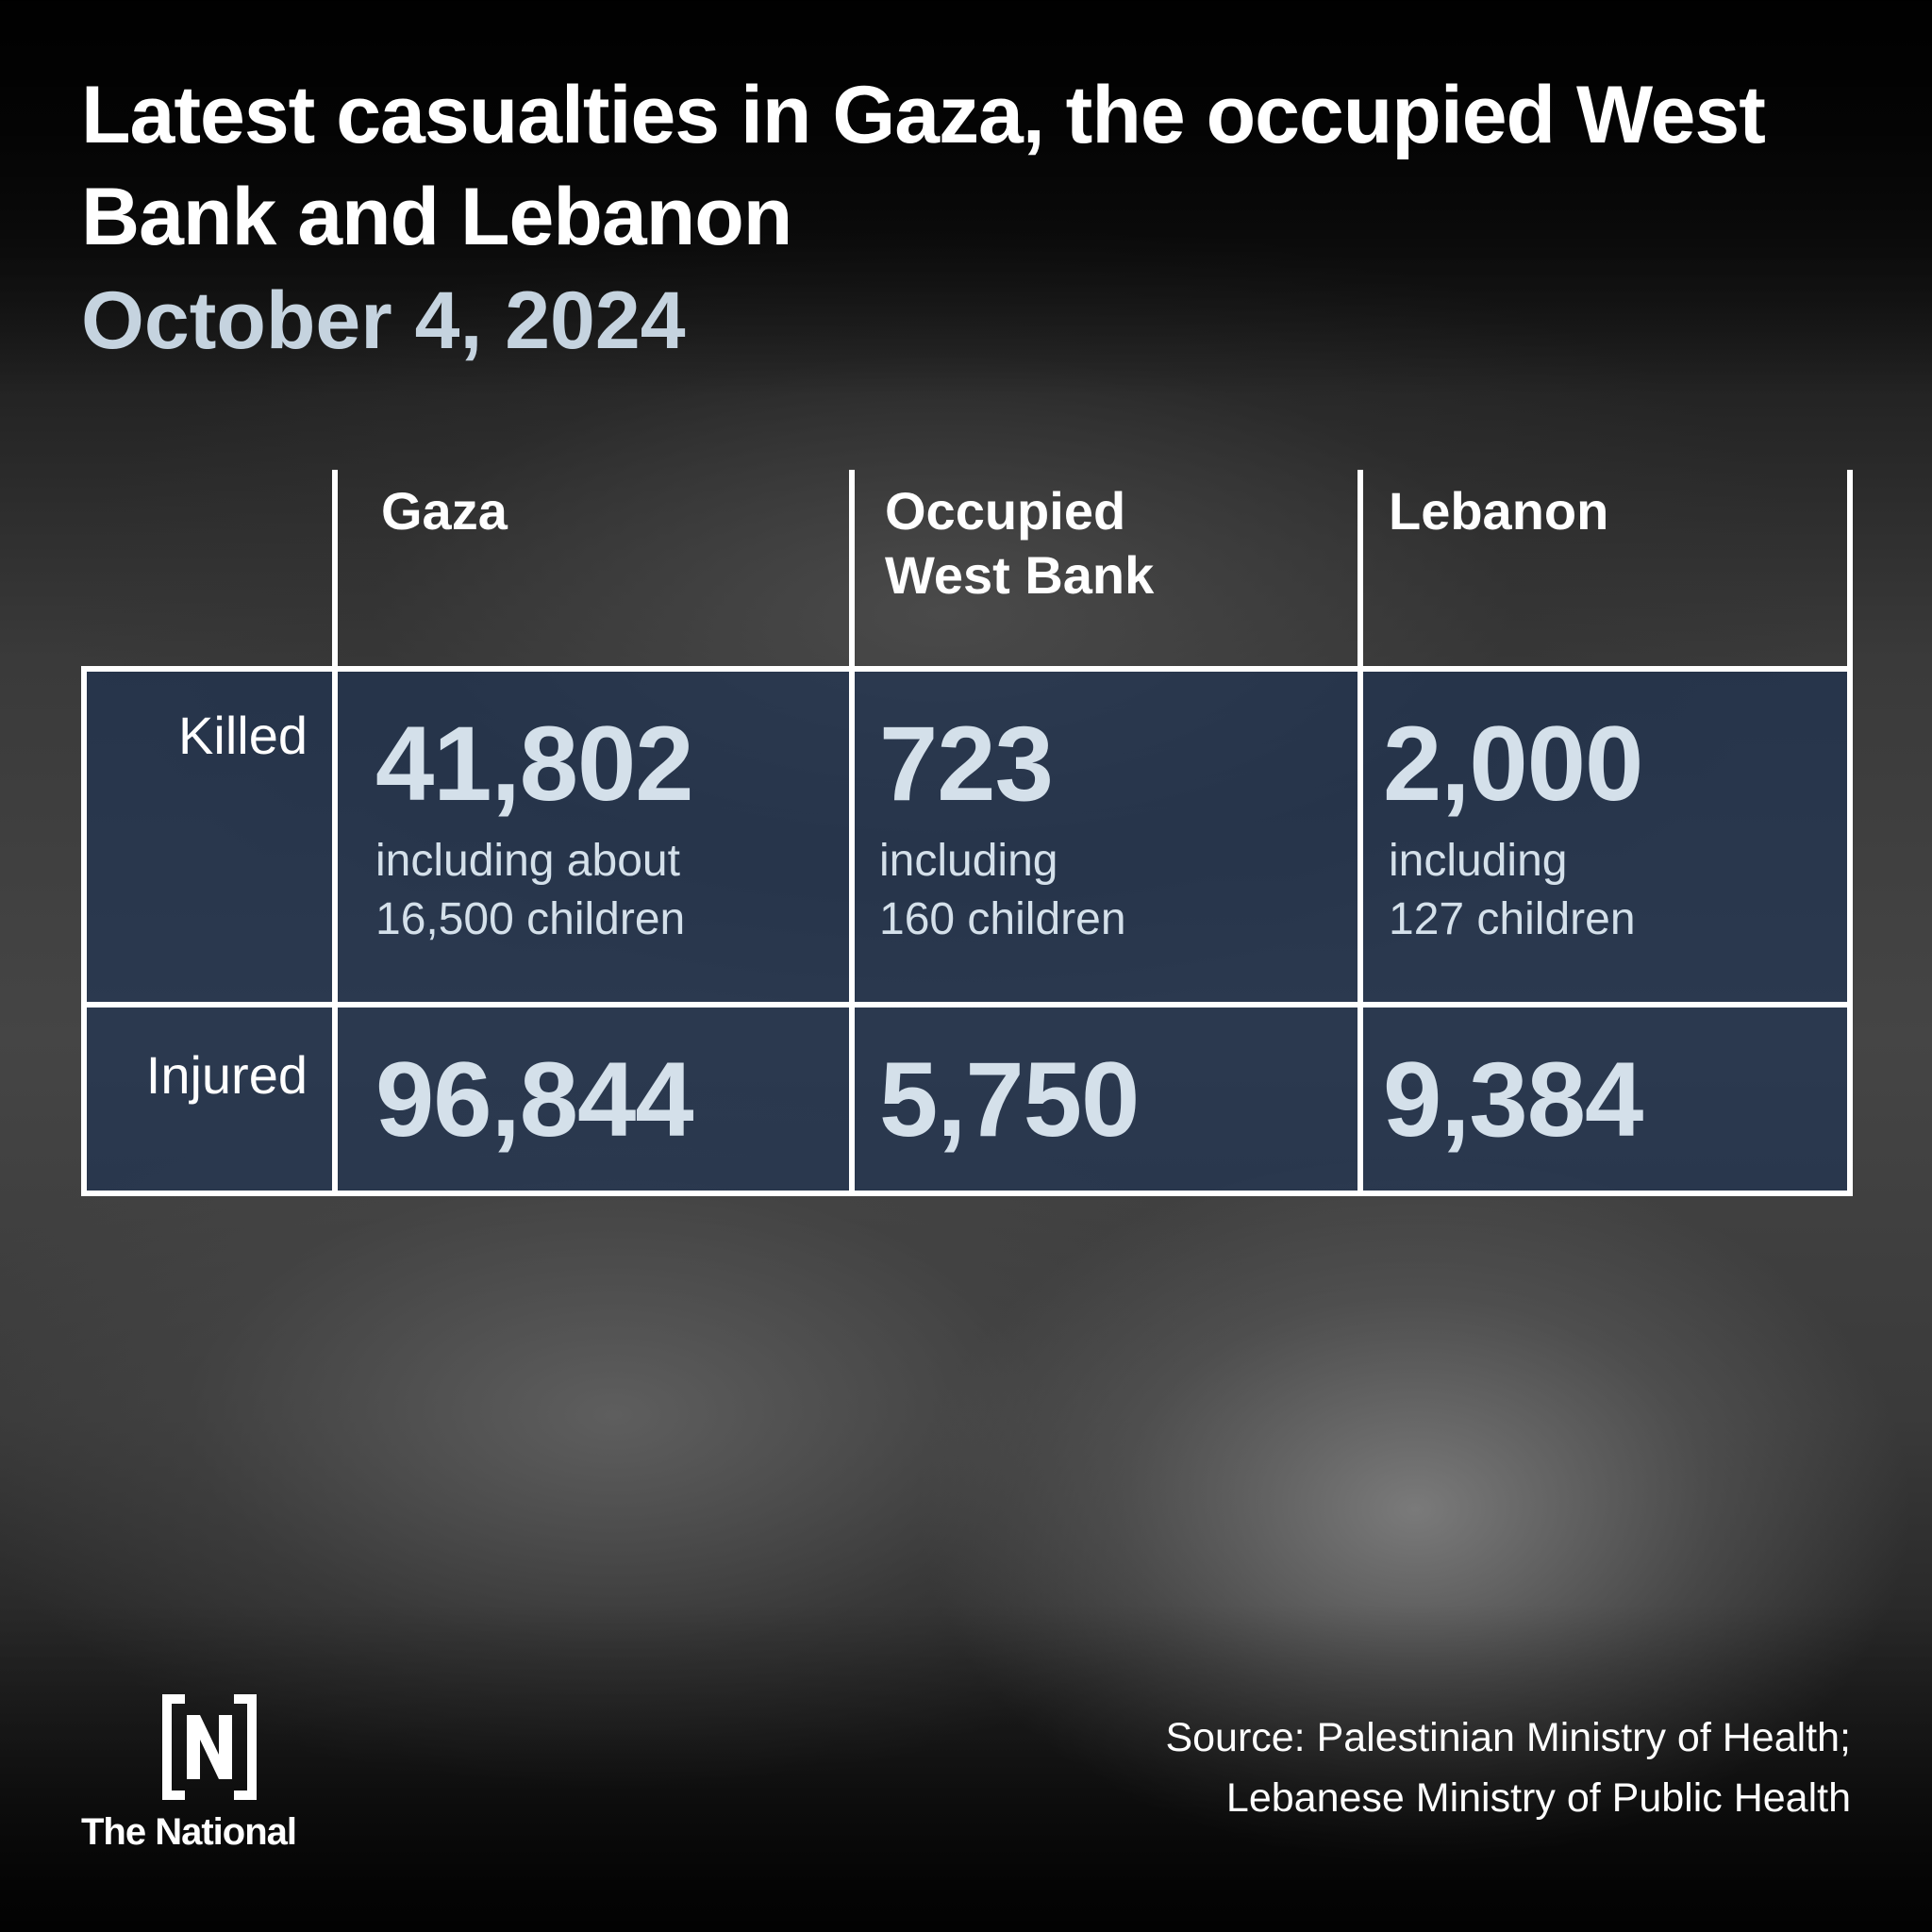 The width and height of the screenshot is (1932, 1932). I want to click on column-header-gaza: Gaza, so click(445, 511).